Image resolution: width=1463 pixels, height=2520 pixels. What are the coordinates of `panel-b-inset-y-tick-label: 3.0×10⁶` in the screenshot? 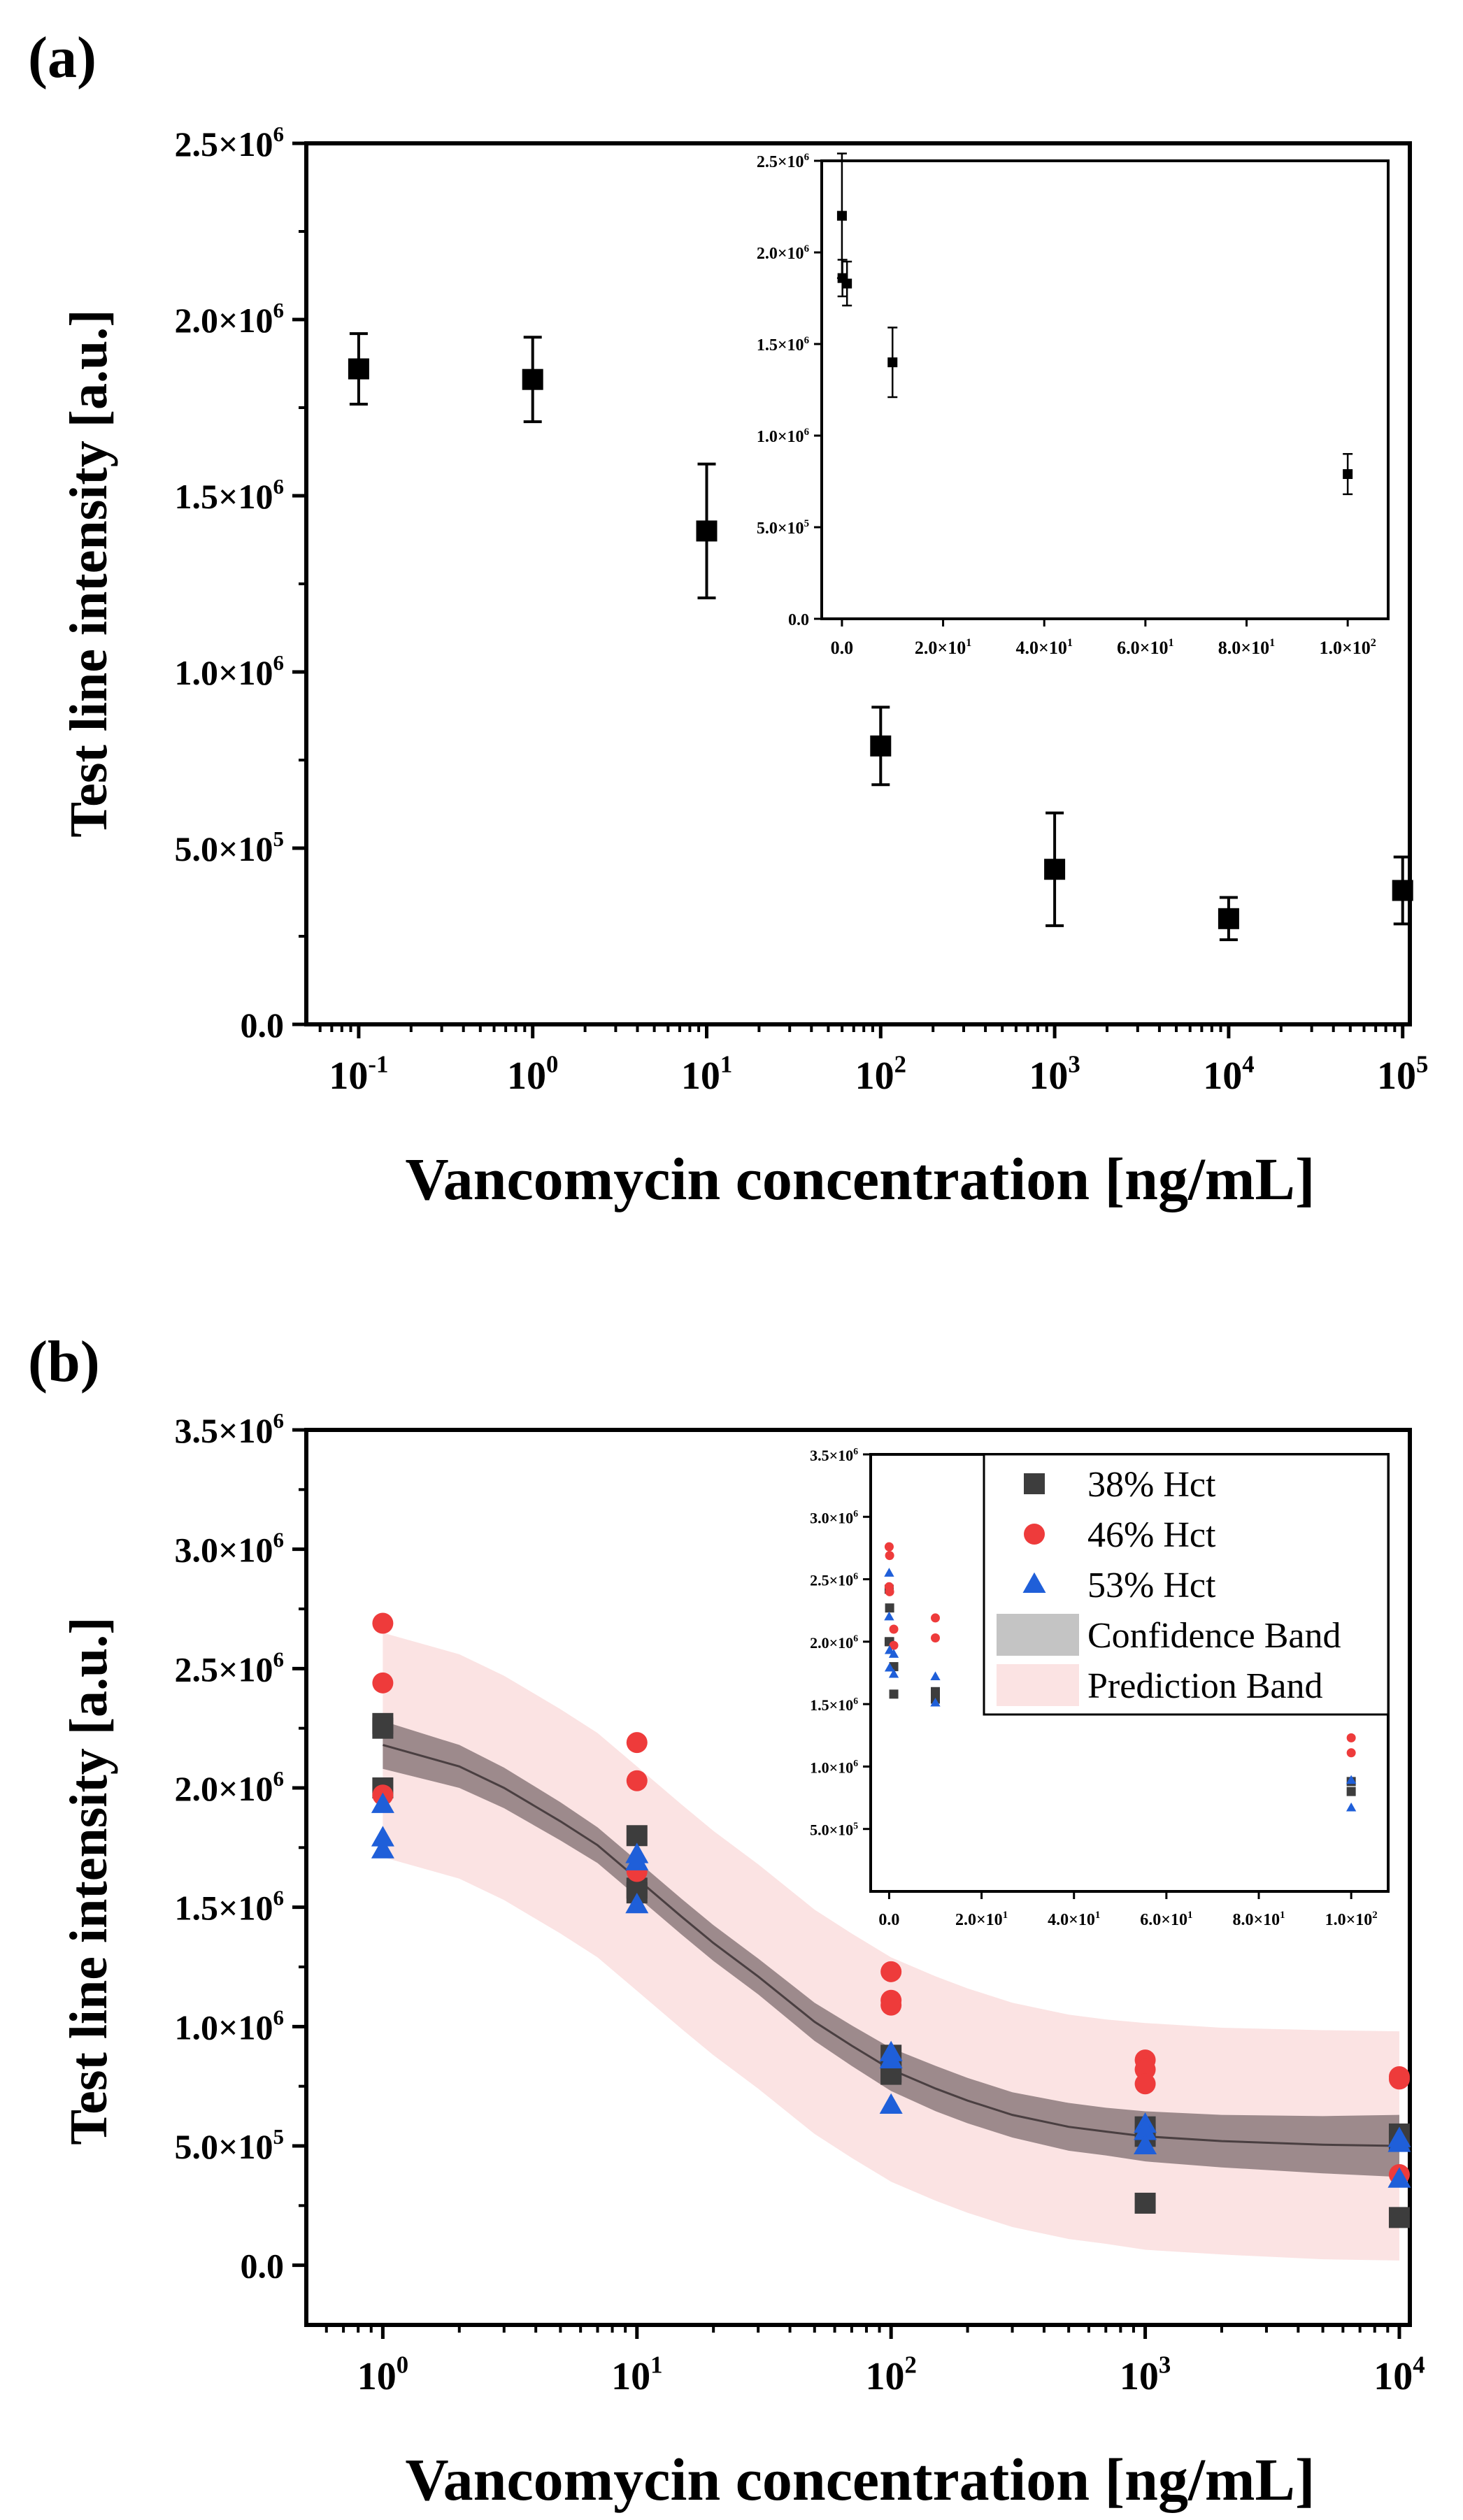 It's located at (834, 1517).